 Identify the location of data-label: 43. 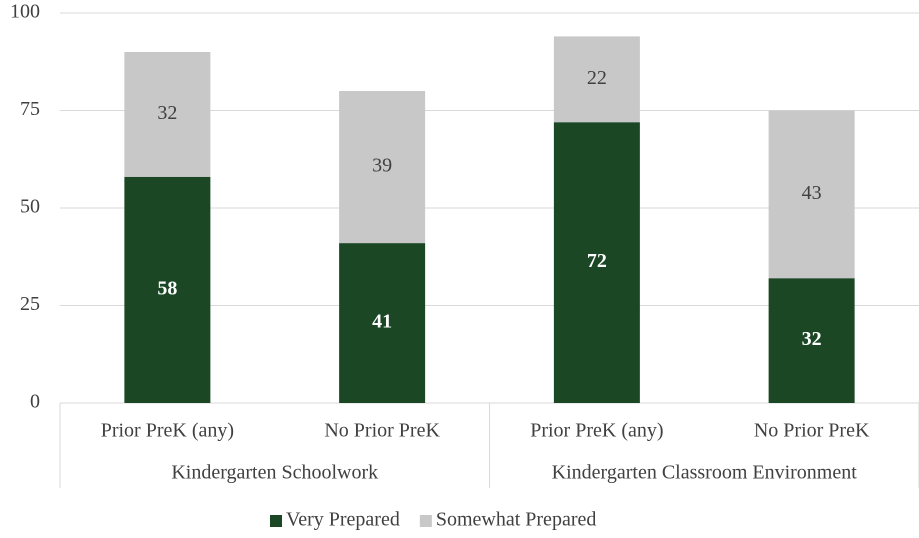
(812, 193).